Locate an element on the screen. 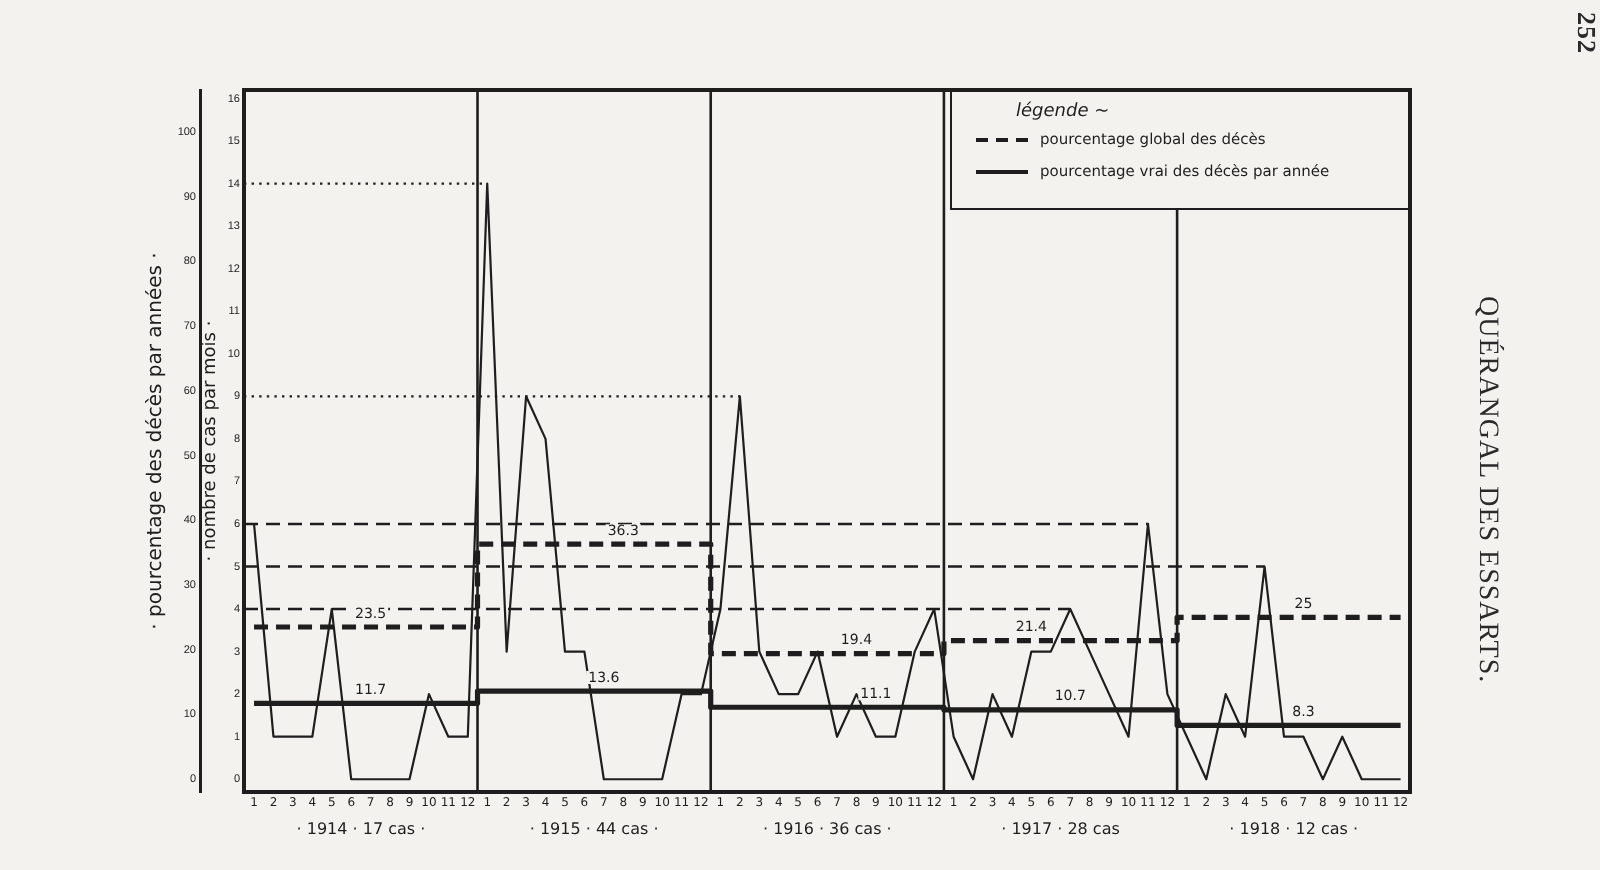  text: · 1915 · 44 cas · is located at coordinates (594, 829).